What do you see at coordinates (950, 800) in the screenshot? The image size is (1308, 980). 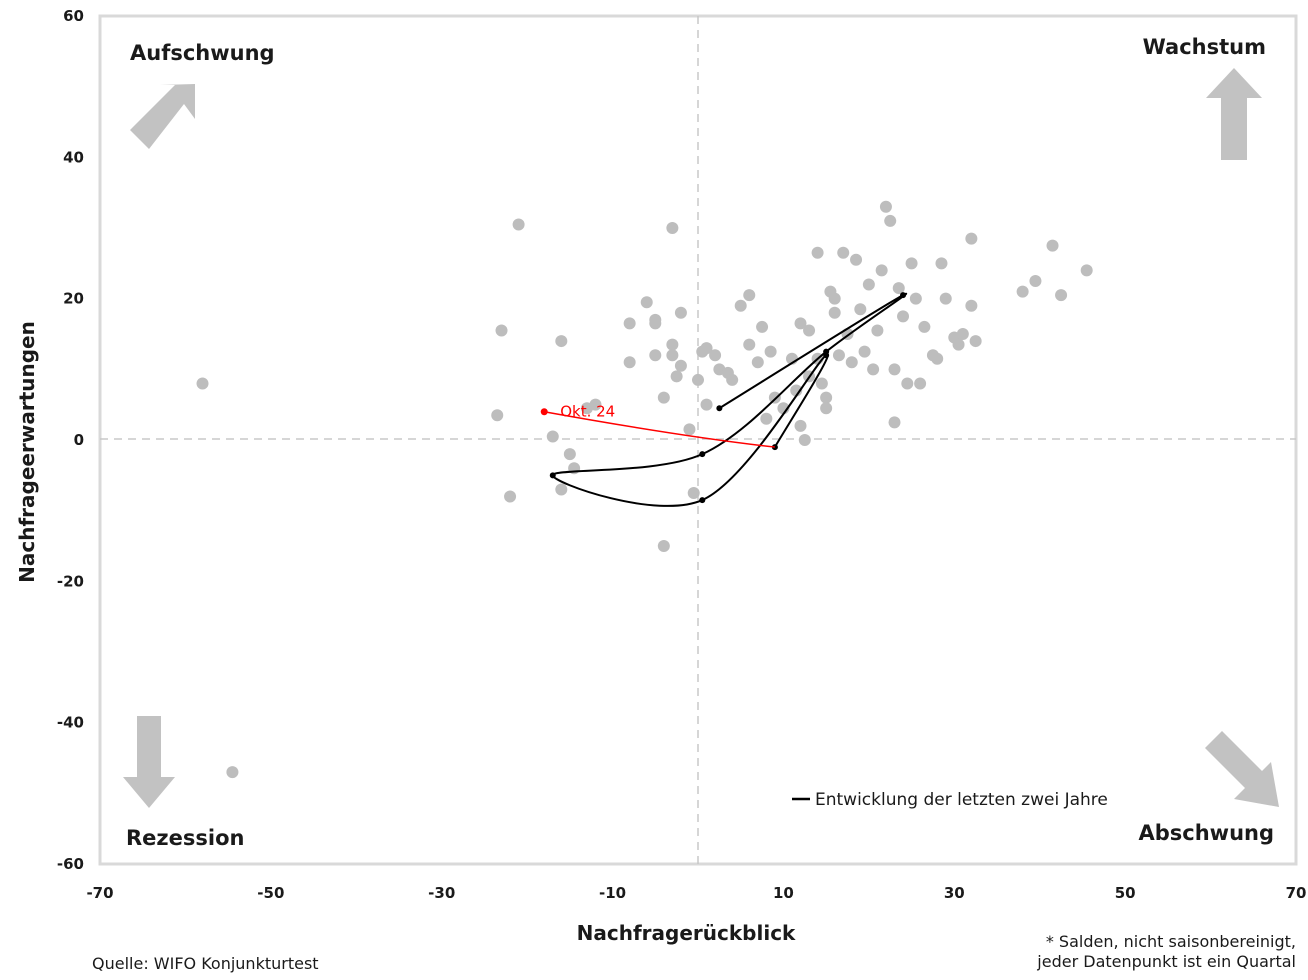 I see `legend: Entwicklung der letzten zwei Jahre` at bounding box center [950, 800].